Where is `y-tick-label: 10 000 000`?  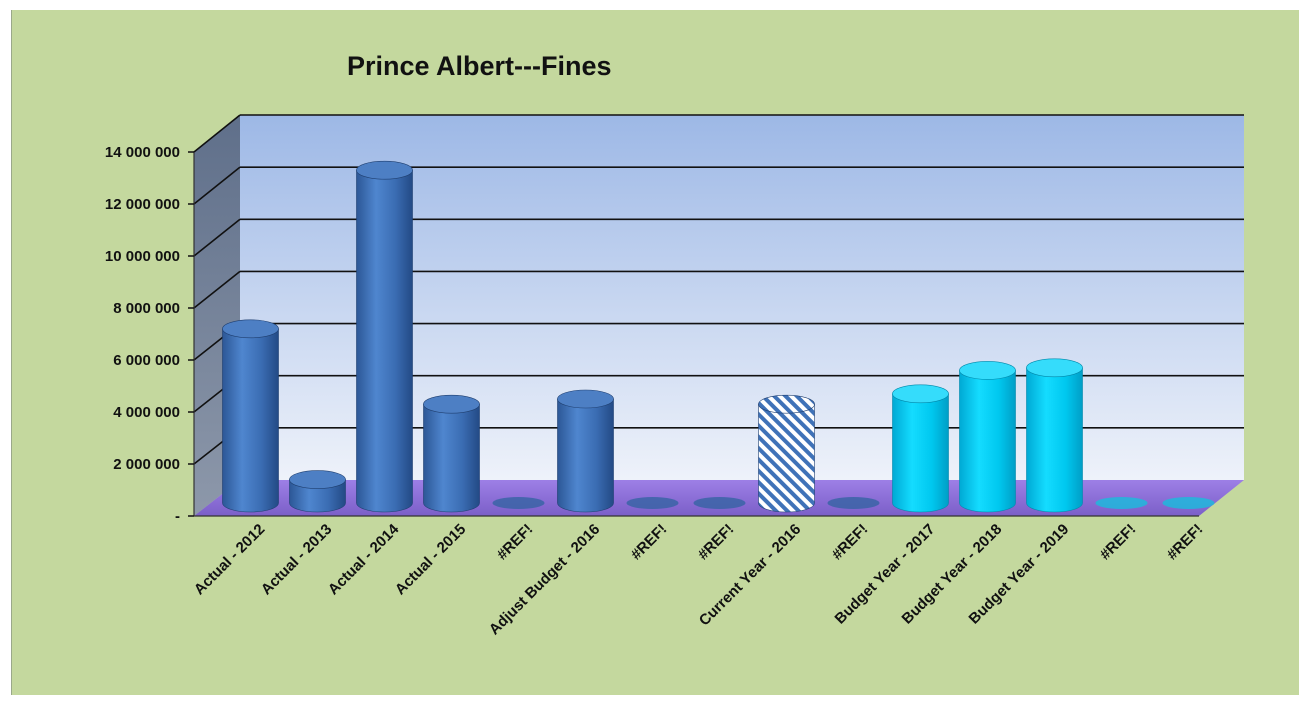
y-tick-label: 10 000 000 is located at coordinates (142, 256).